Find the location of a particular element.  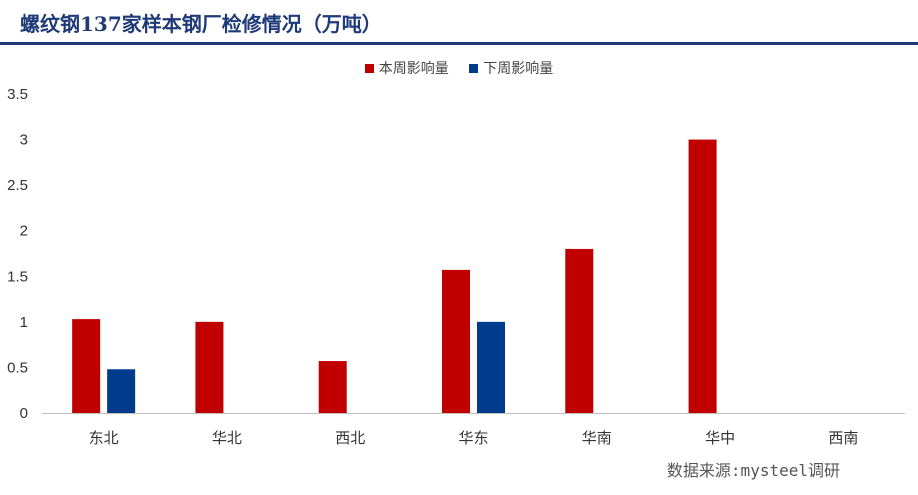

x-tick-label: 华北 is located at coordinates (227, 438).